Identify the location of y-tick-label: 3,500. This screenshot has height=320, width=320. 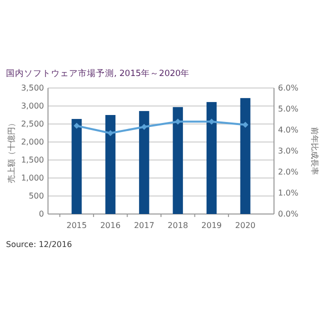
(32, 88).